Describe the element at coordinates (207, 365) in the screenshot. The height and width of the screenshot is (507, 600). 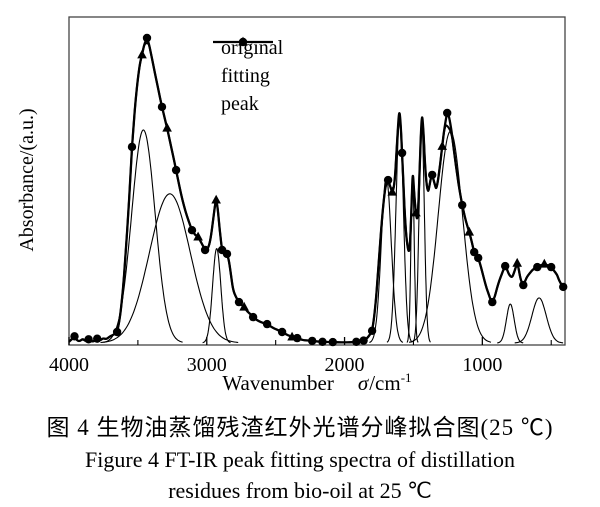
I see `x-tick-label: 3000` at that location.